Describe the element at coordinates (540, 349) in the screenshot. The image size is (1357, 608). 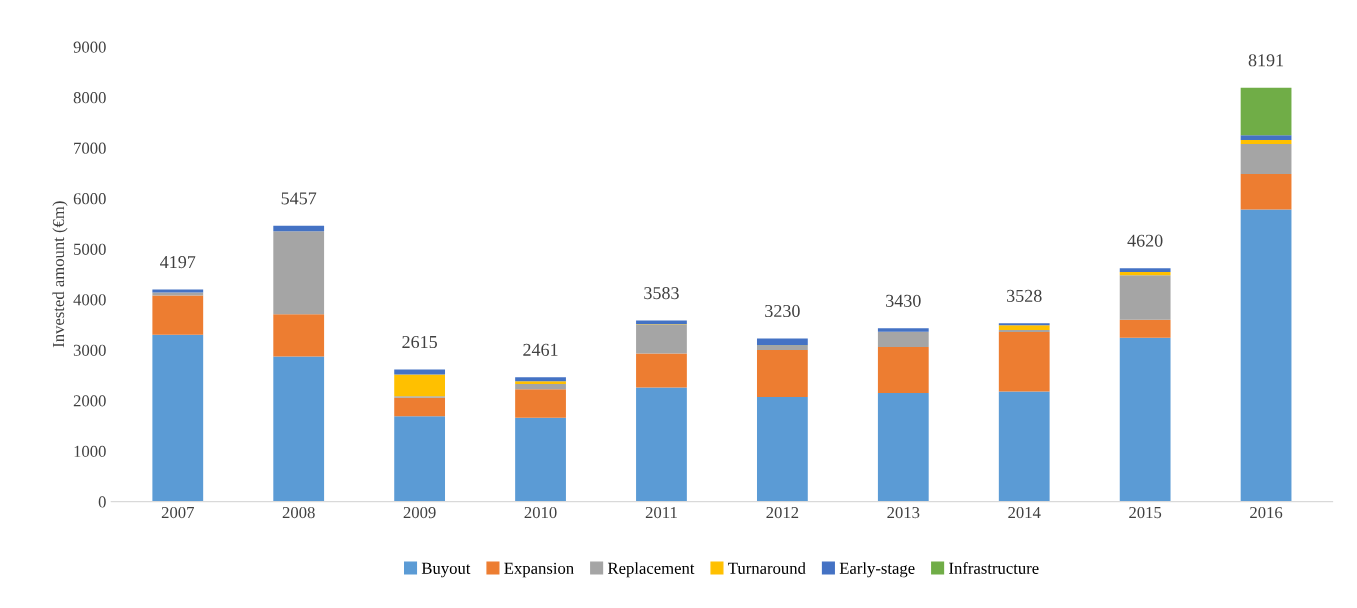
I see `total-label: 2461` at that location.